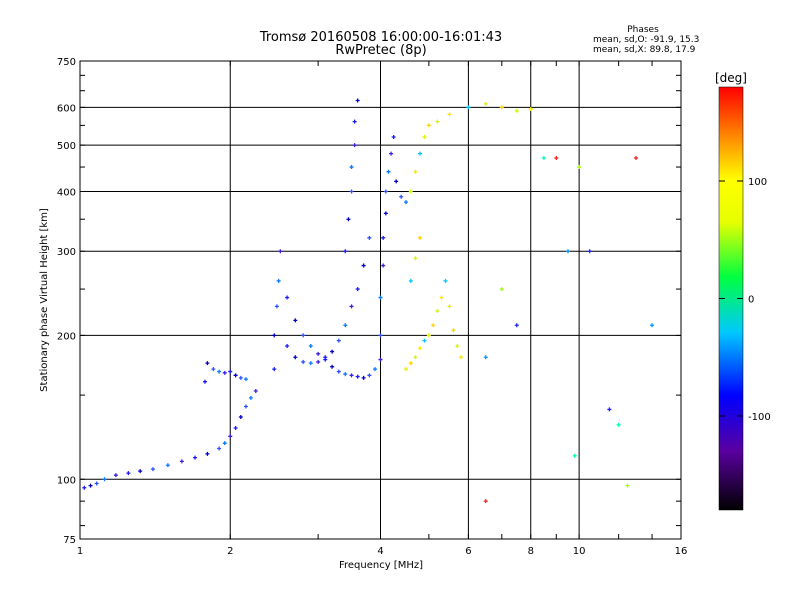 This screenshot has width=800, height=604. What do you see at coordinates (646, 40) in the screenshot?
I see `phases-o-stats: mean, sd,O: -91.9, 15.3` at bounding box center [646, 40].